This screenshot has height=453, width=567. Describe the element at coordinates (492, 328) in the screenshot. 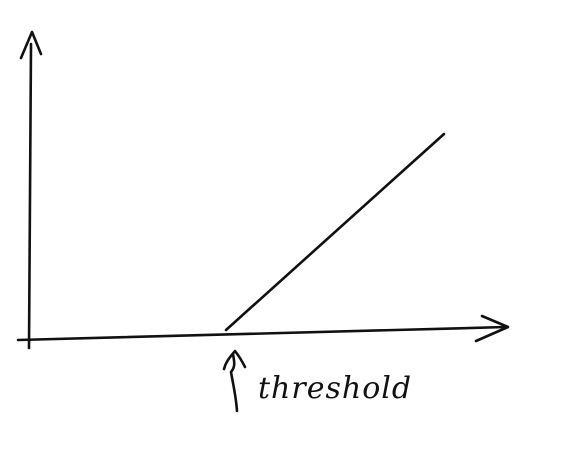

I see `x-axis-arrowhead` at that location.